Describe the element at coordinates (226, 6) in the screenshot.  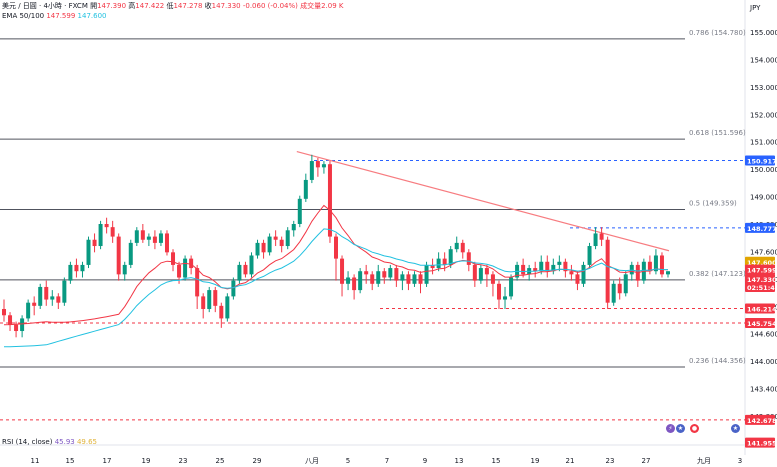
I see `close-value: 147.330` at that location.